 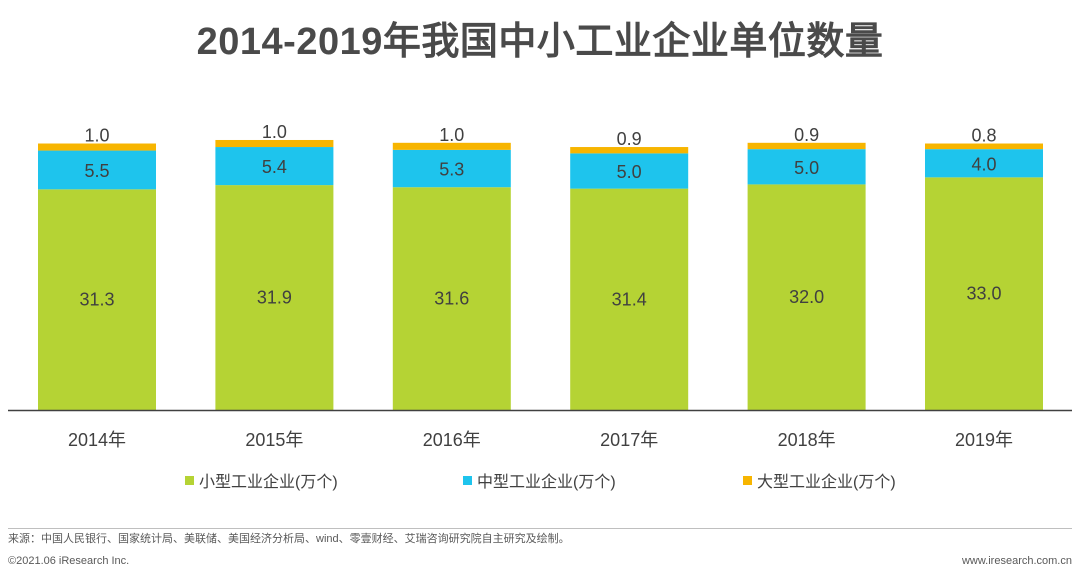 I want to click on data-label-medium-3: 5.3, so click(x=451, y=170).